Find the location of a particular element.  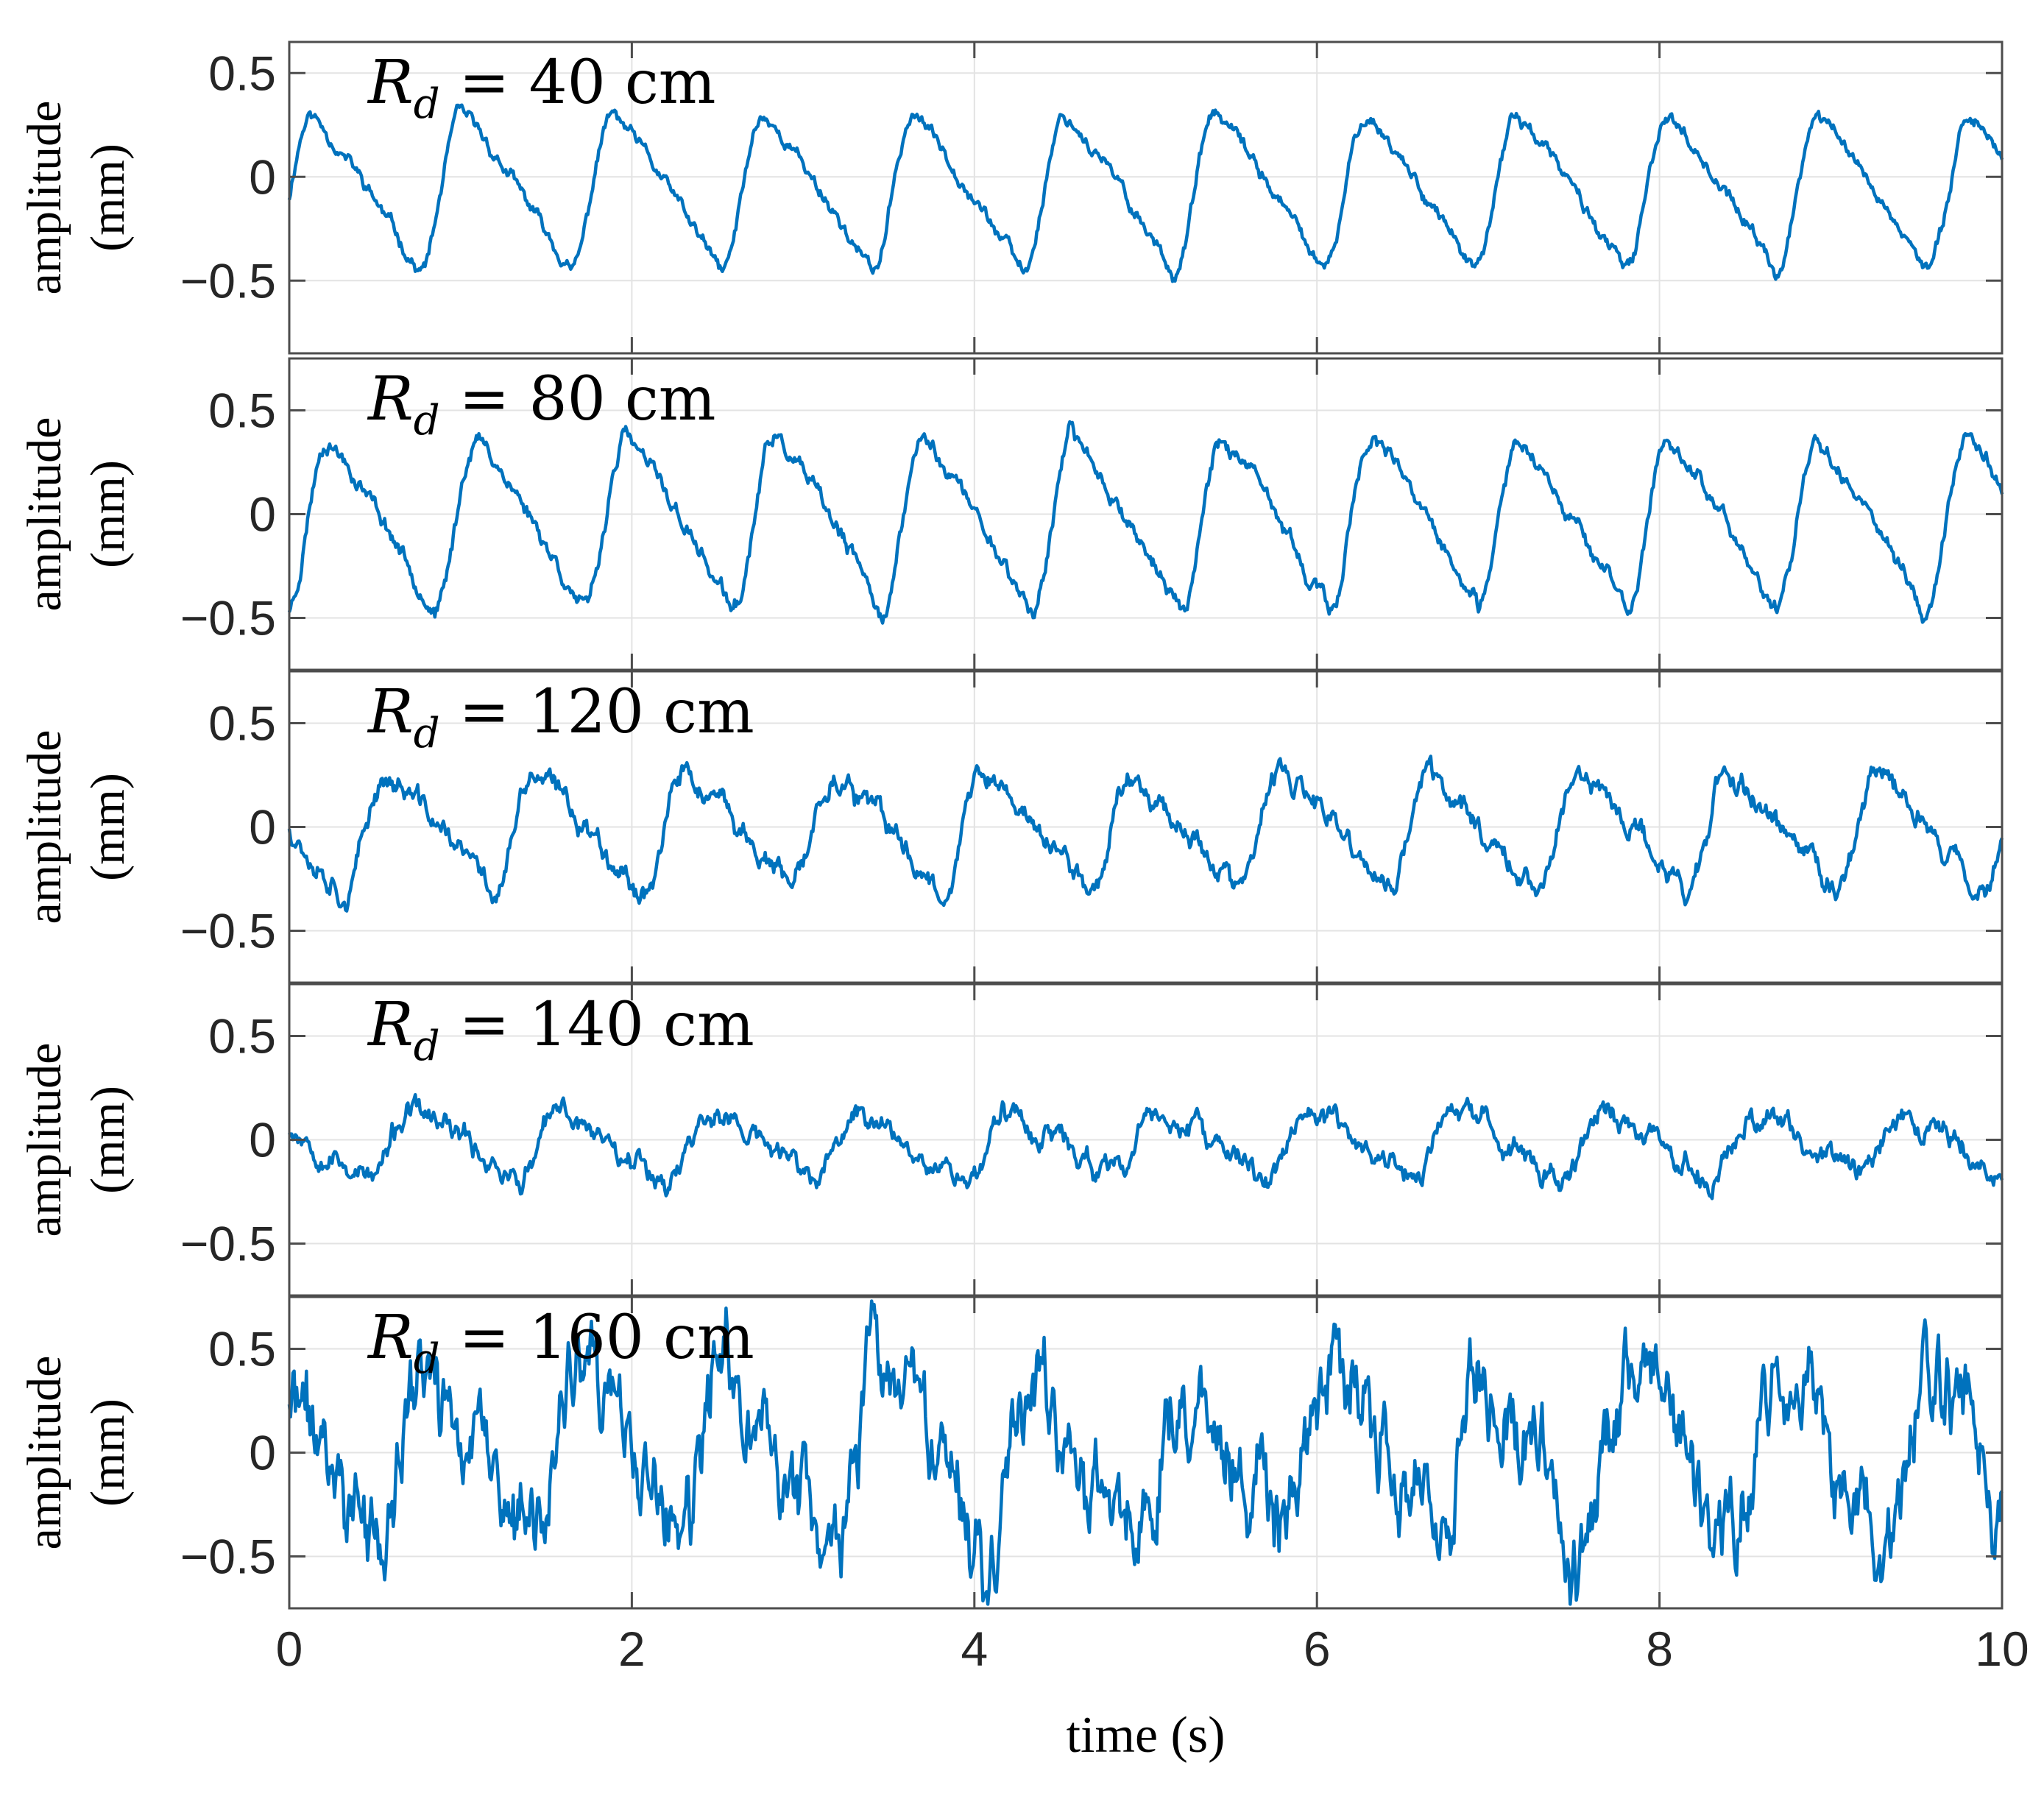

panel-title: Rd = 80 cm is located at coordinates (541, 404).